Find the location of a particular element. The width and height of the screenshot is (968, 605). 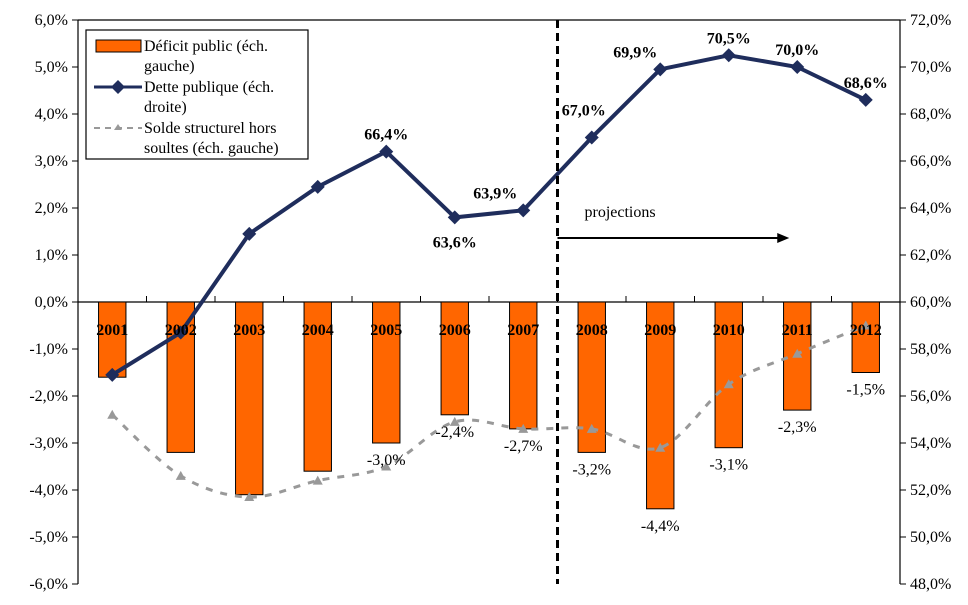

dette-data-label: 70,5% is located at coordinates (729, 38).